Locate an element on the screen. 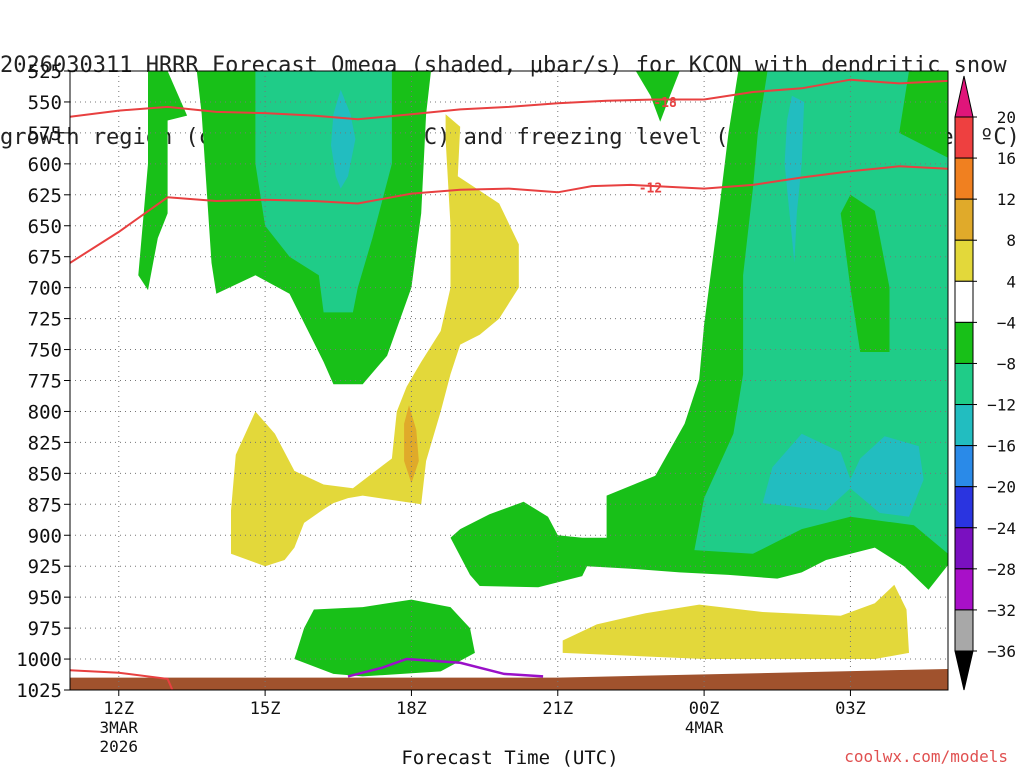 This screenshot has height=768, width=1024. x-tick-label-00Z: 00Z is located at coordinates (704, 709).